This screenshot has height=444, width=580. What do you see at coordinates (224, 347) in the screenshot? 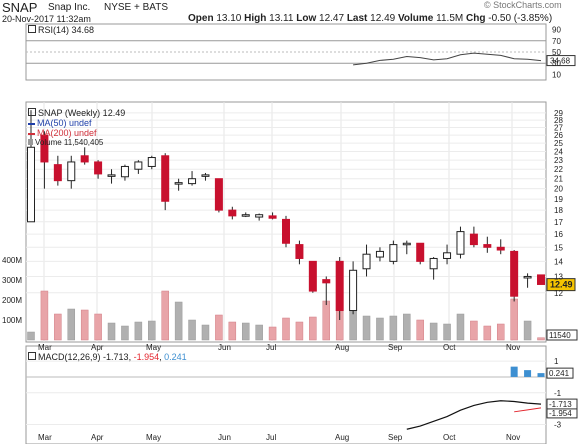
I see `month-label-top: Jun` at bounding box center [224, 347].